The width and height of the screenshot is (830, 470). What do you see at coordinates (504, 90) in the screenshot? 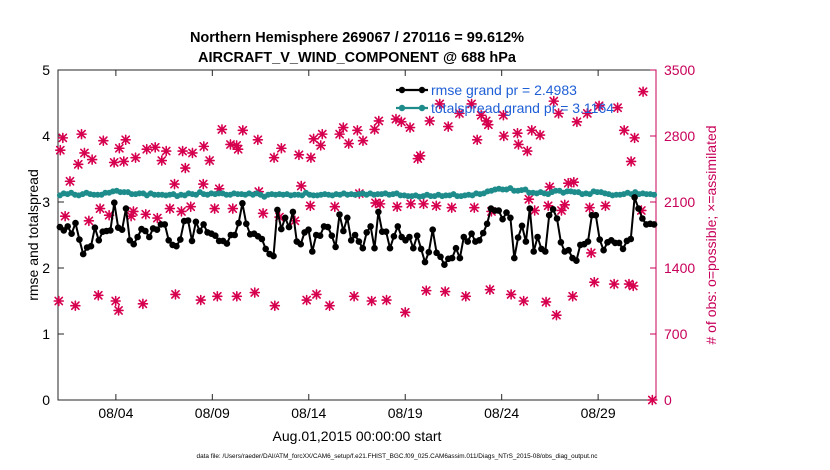
I see `legend-entry-rmse: rmse grand pr = 2.4983` at bounding box center [504, 90].